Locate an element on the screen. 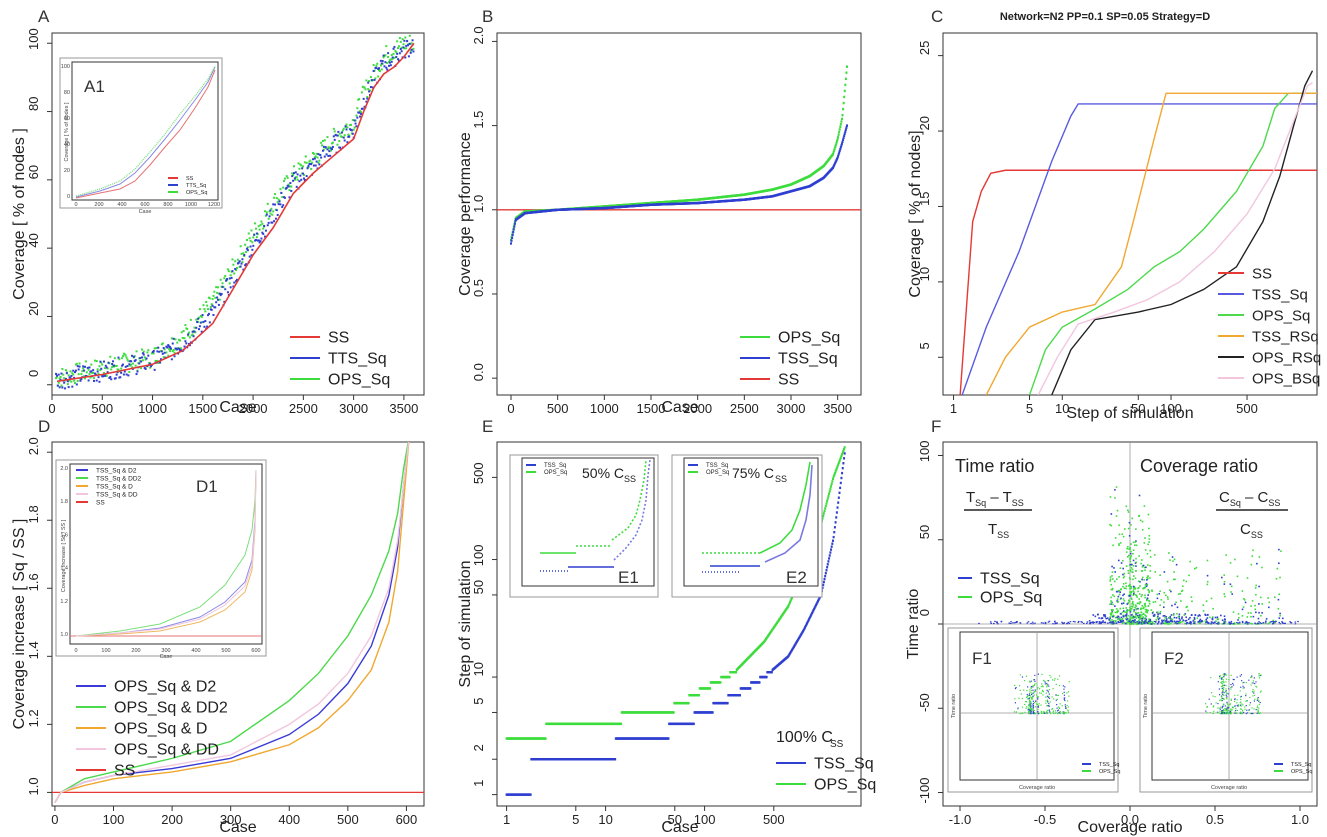 This screenshot has height=837, width=1327. y-tick-label-e: 50 is located at coordinates (478, 587).